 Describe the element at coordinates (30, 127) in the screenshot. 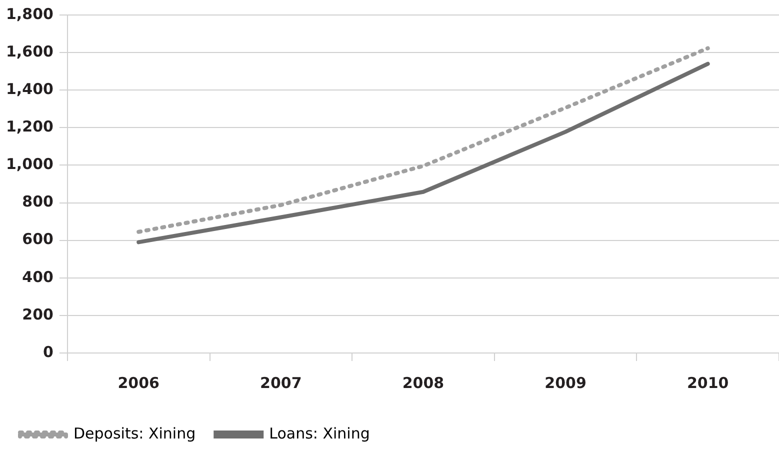

I see `y-tick-label: 1,200` at that location.